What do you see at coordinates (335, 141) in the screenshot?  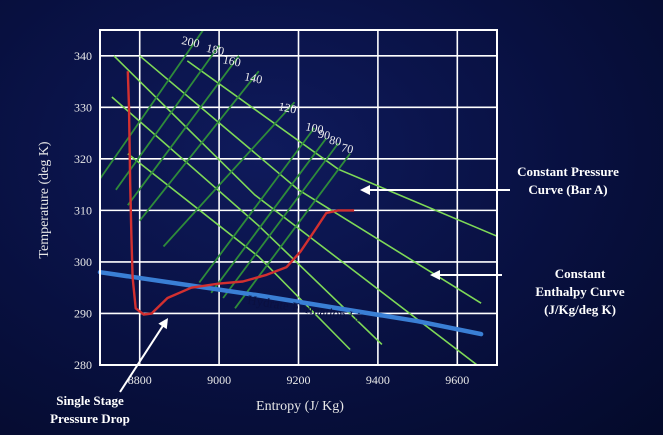 I see `pressure-label-80: 80` at bounding box center [335, 141].